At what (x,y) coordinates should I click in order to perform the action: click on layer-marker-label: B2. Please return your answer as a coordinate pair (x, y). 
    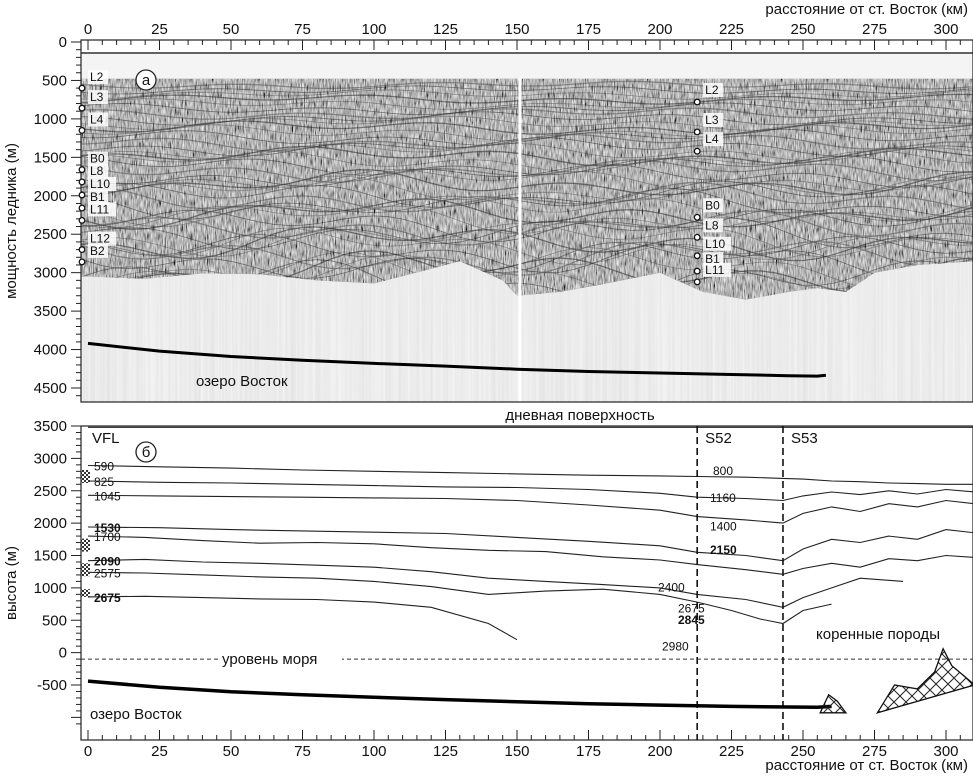
    Looking at the image, I should click on (97, 251).